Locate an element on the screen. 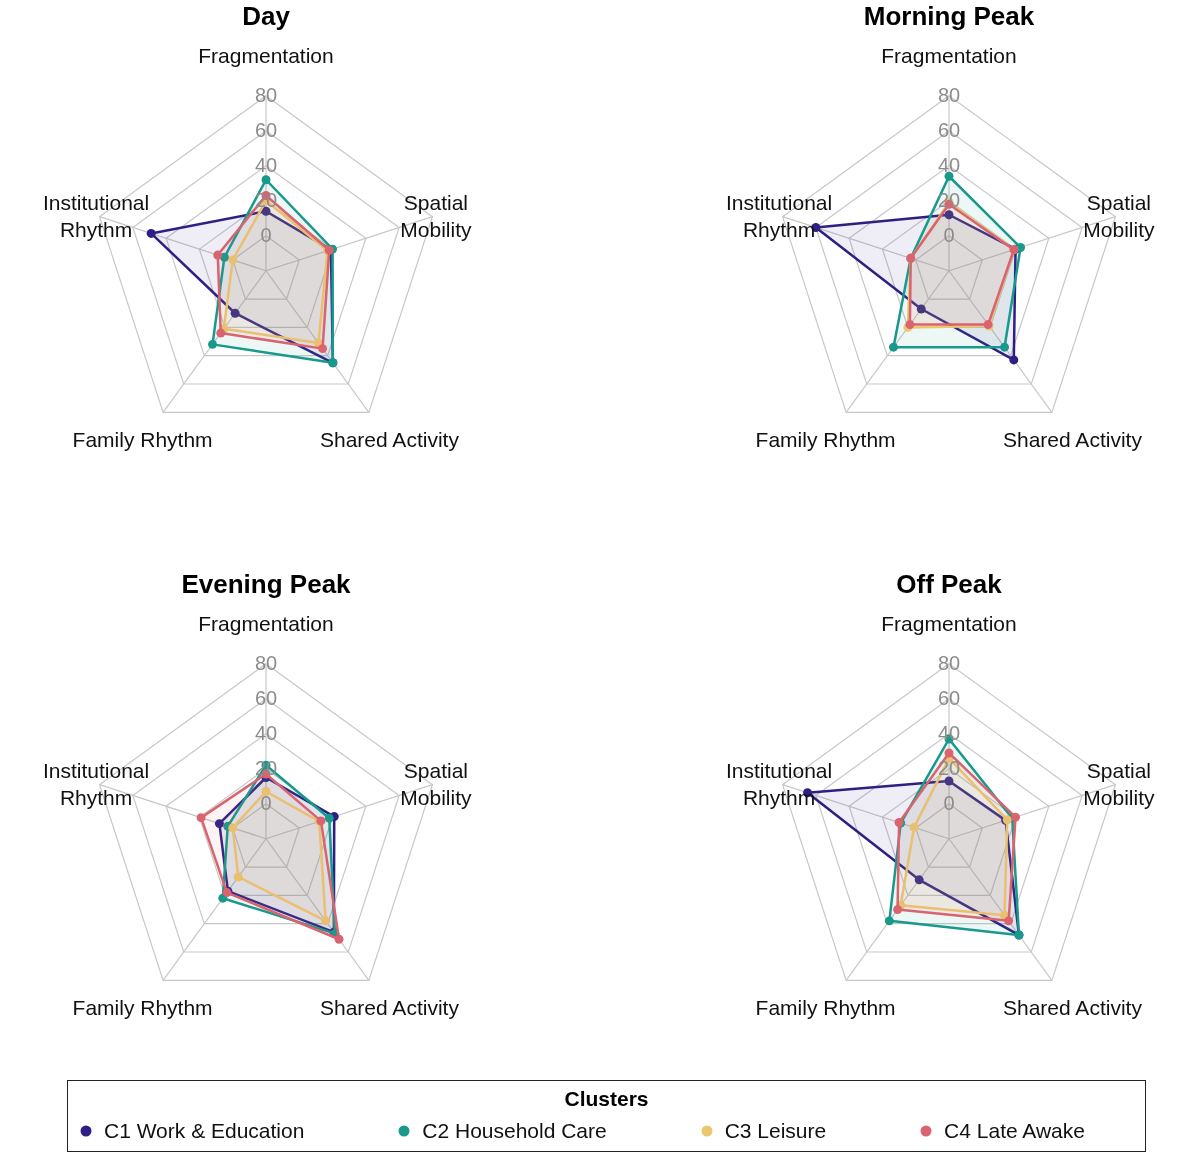 The image size is (1197, 1165). legend-label: C2 Household Care is located at coordinates (514, 1131).